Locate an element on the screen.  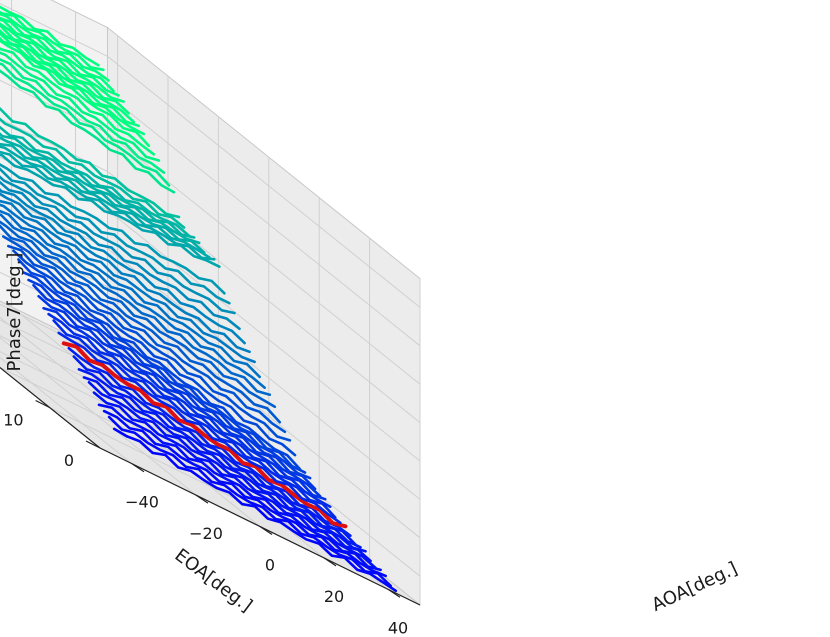
highlighted-series-line is located at coordinates (204, 435).